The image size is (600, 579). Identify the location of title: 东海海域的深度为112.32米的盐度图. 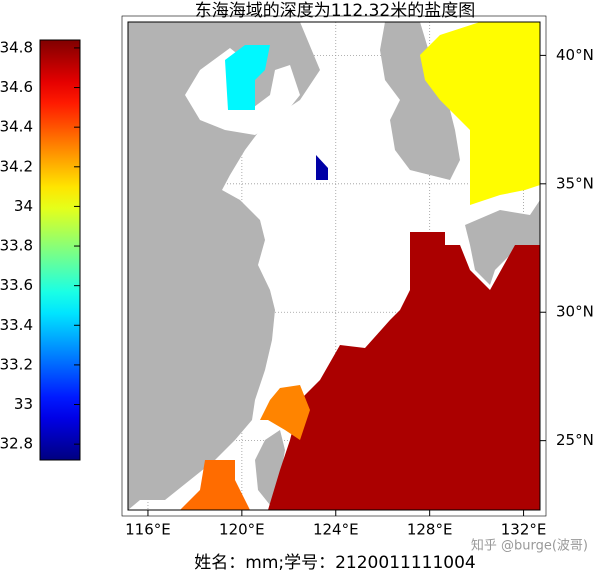
(335, 11).